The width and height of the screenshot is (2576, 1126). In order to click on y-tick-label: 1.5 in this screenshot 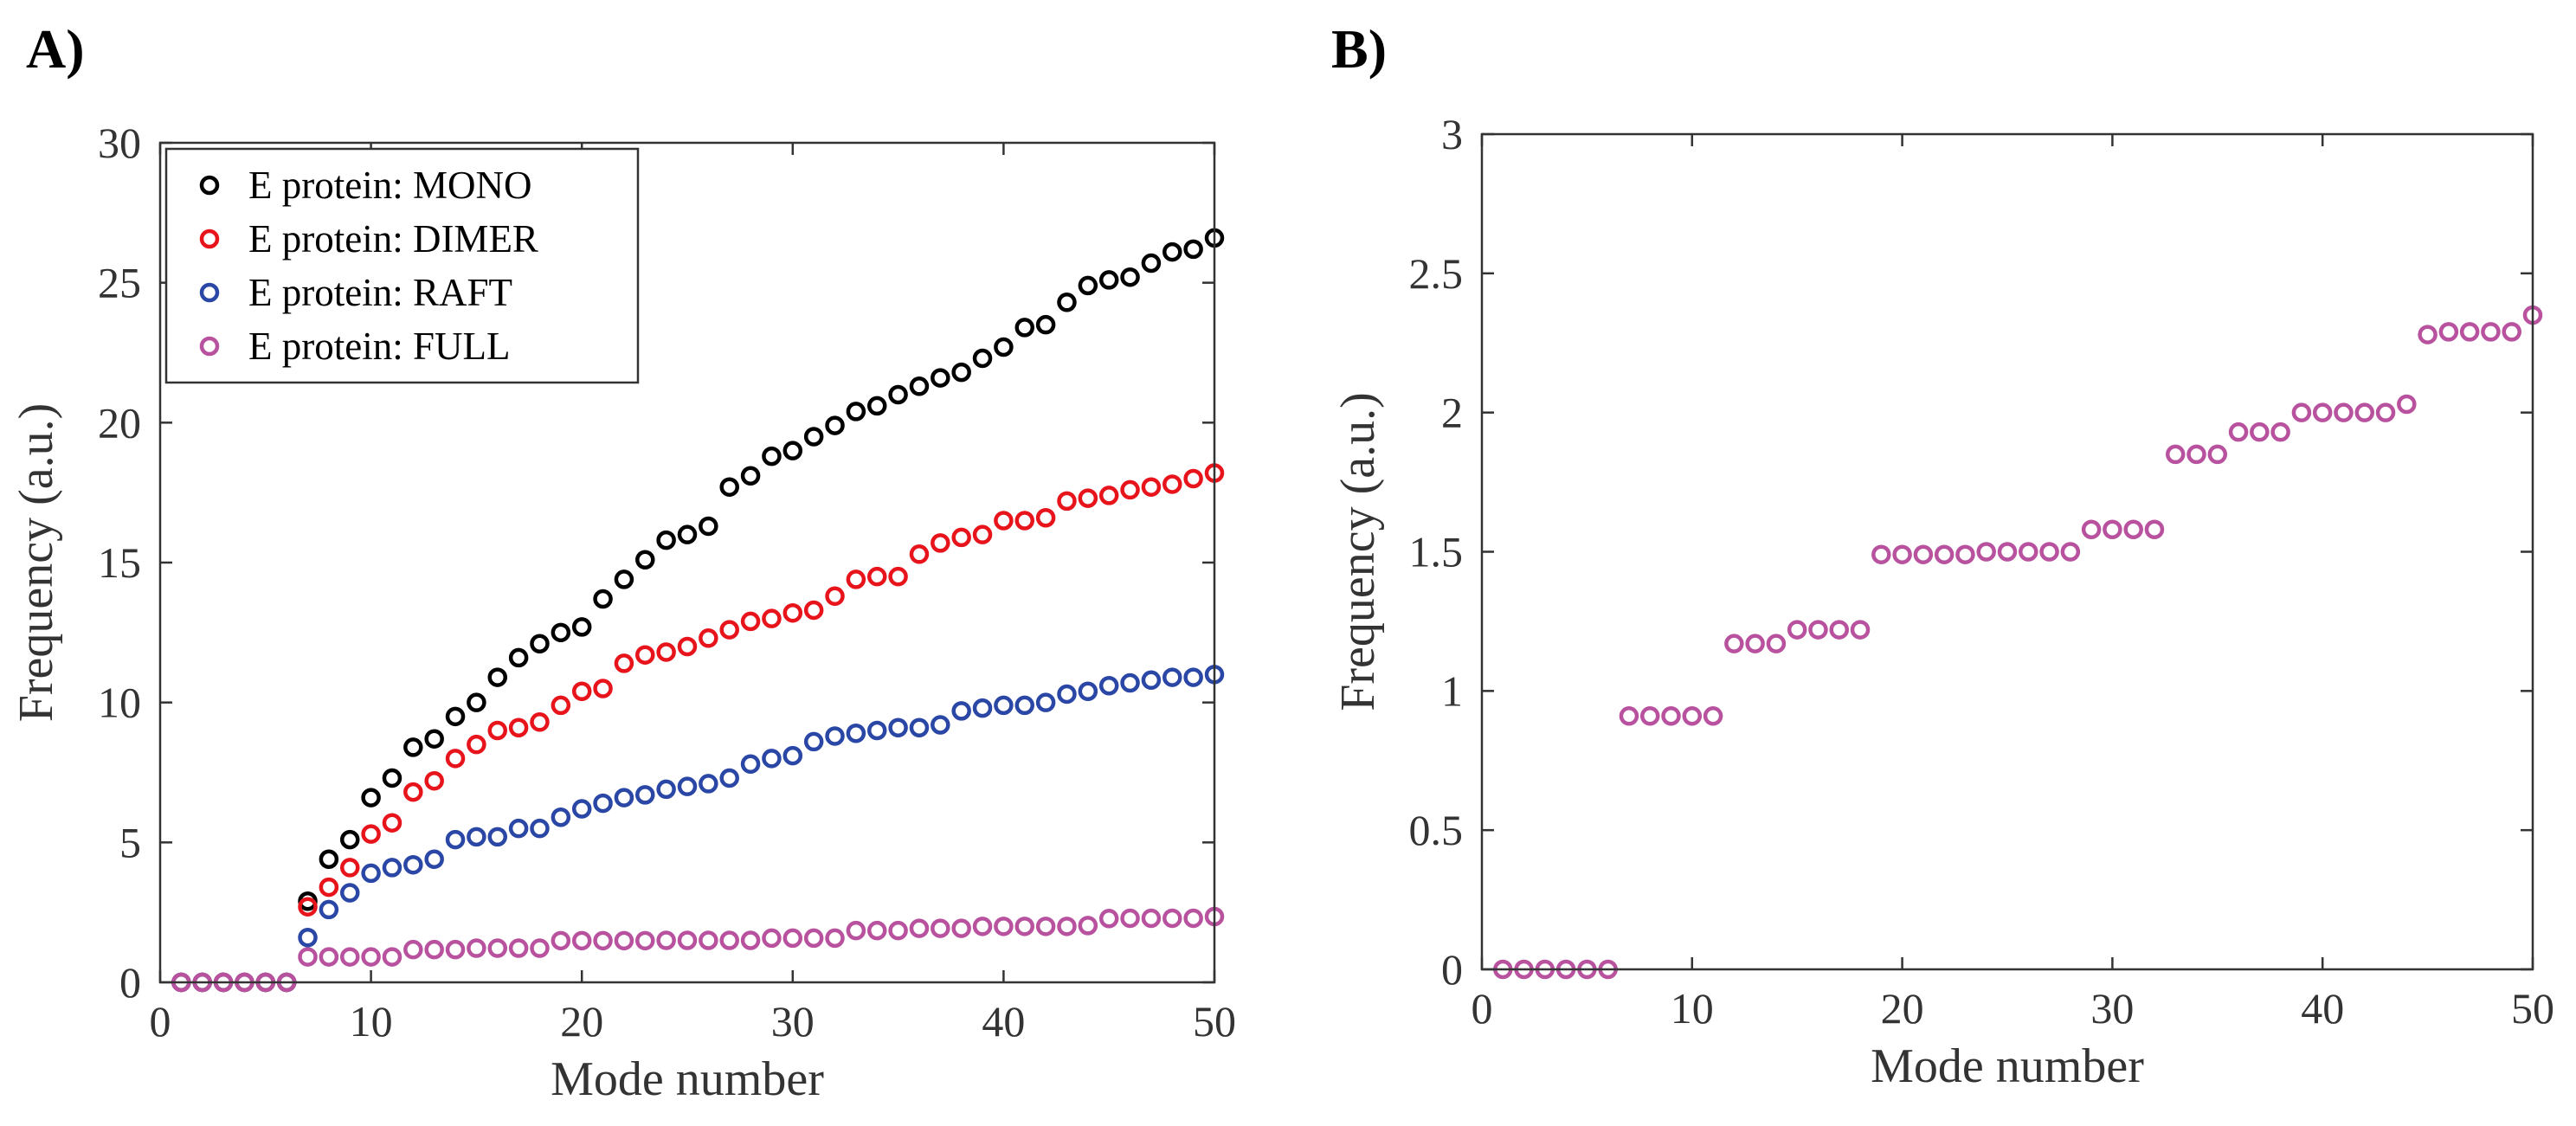, I will do `click(1436, 552)`.